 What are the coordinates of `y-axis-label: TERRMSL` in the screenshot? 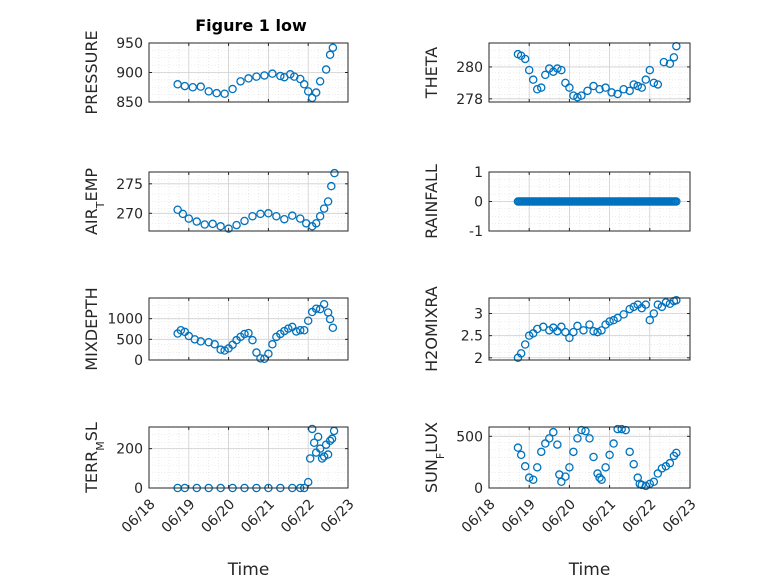 It's located at (94, 458).